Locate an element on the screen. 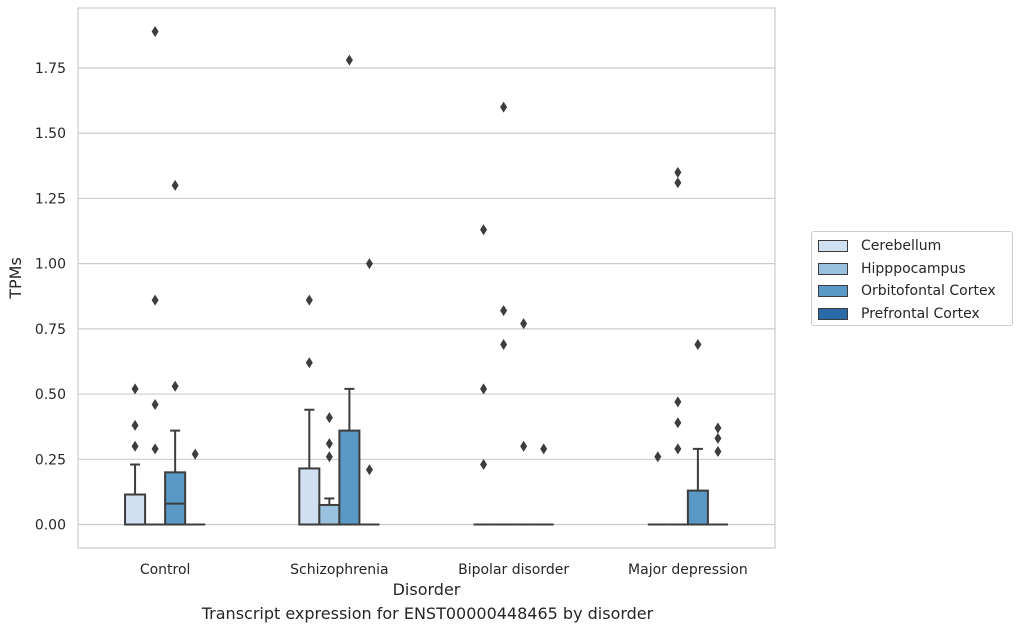 This screenshot has height=634, width=1023. y-tick-label: 0.00 is located at coordinates (50, 526).